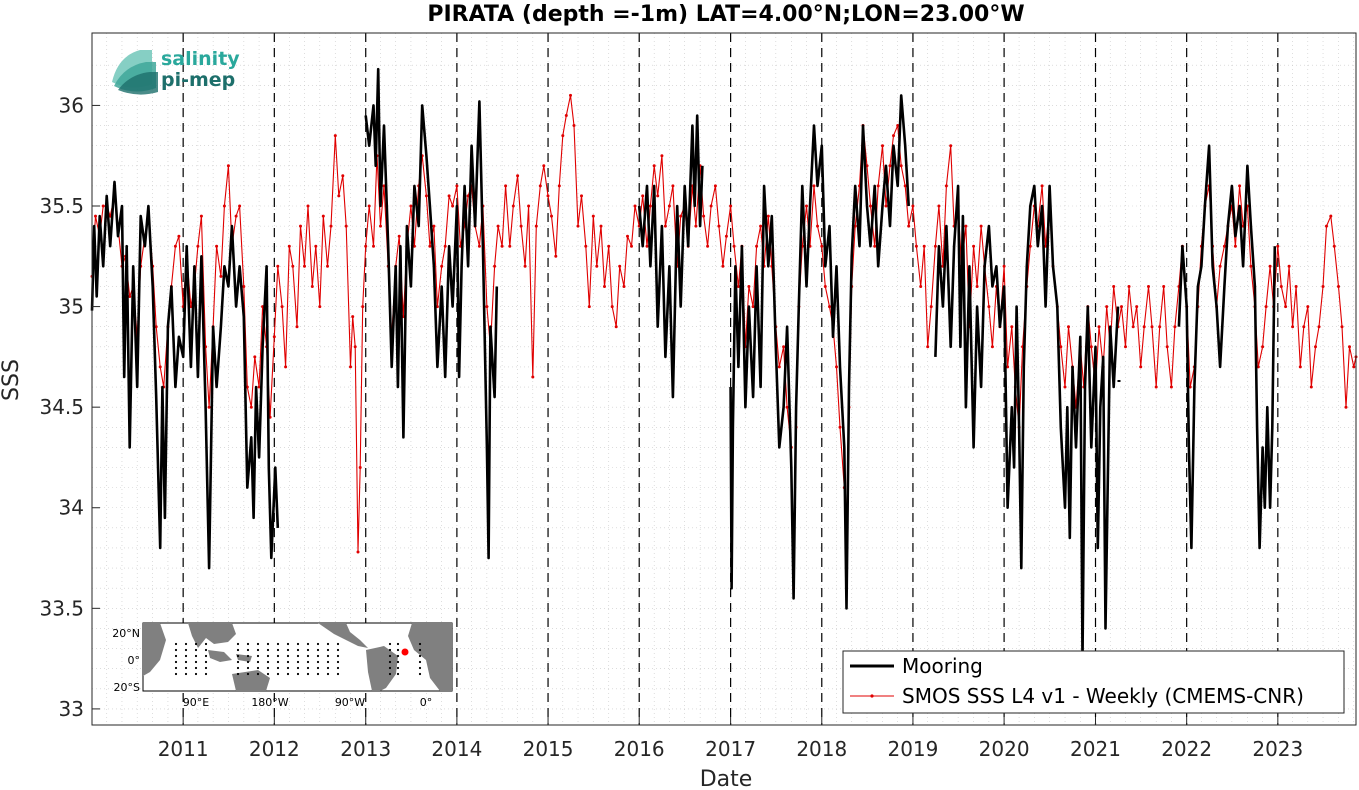  I want to click on y-tick-label-34: 34, so click(71, 508).